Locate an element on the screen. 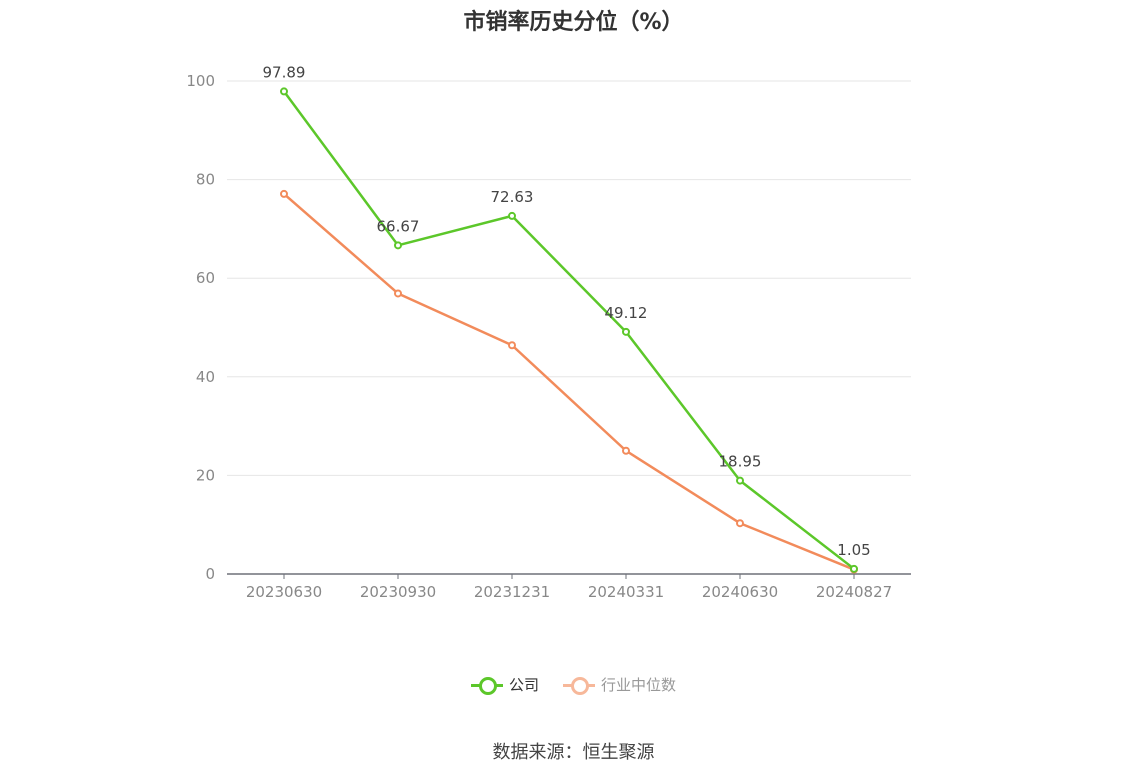 The width and height of the screenshot is (1147, 776). y-tick-label: 60 is located at coordinates (205, 278).